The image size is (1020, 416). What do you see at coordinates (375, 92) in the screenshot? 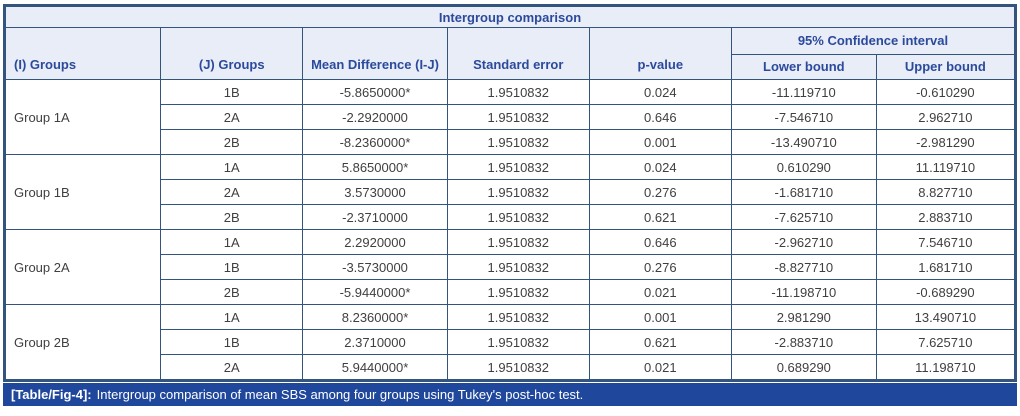
I see `mean-difference-cell: -5.8650000*` at bounding box center [375, 92].